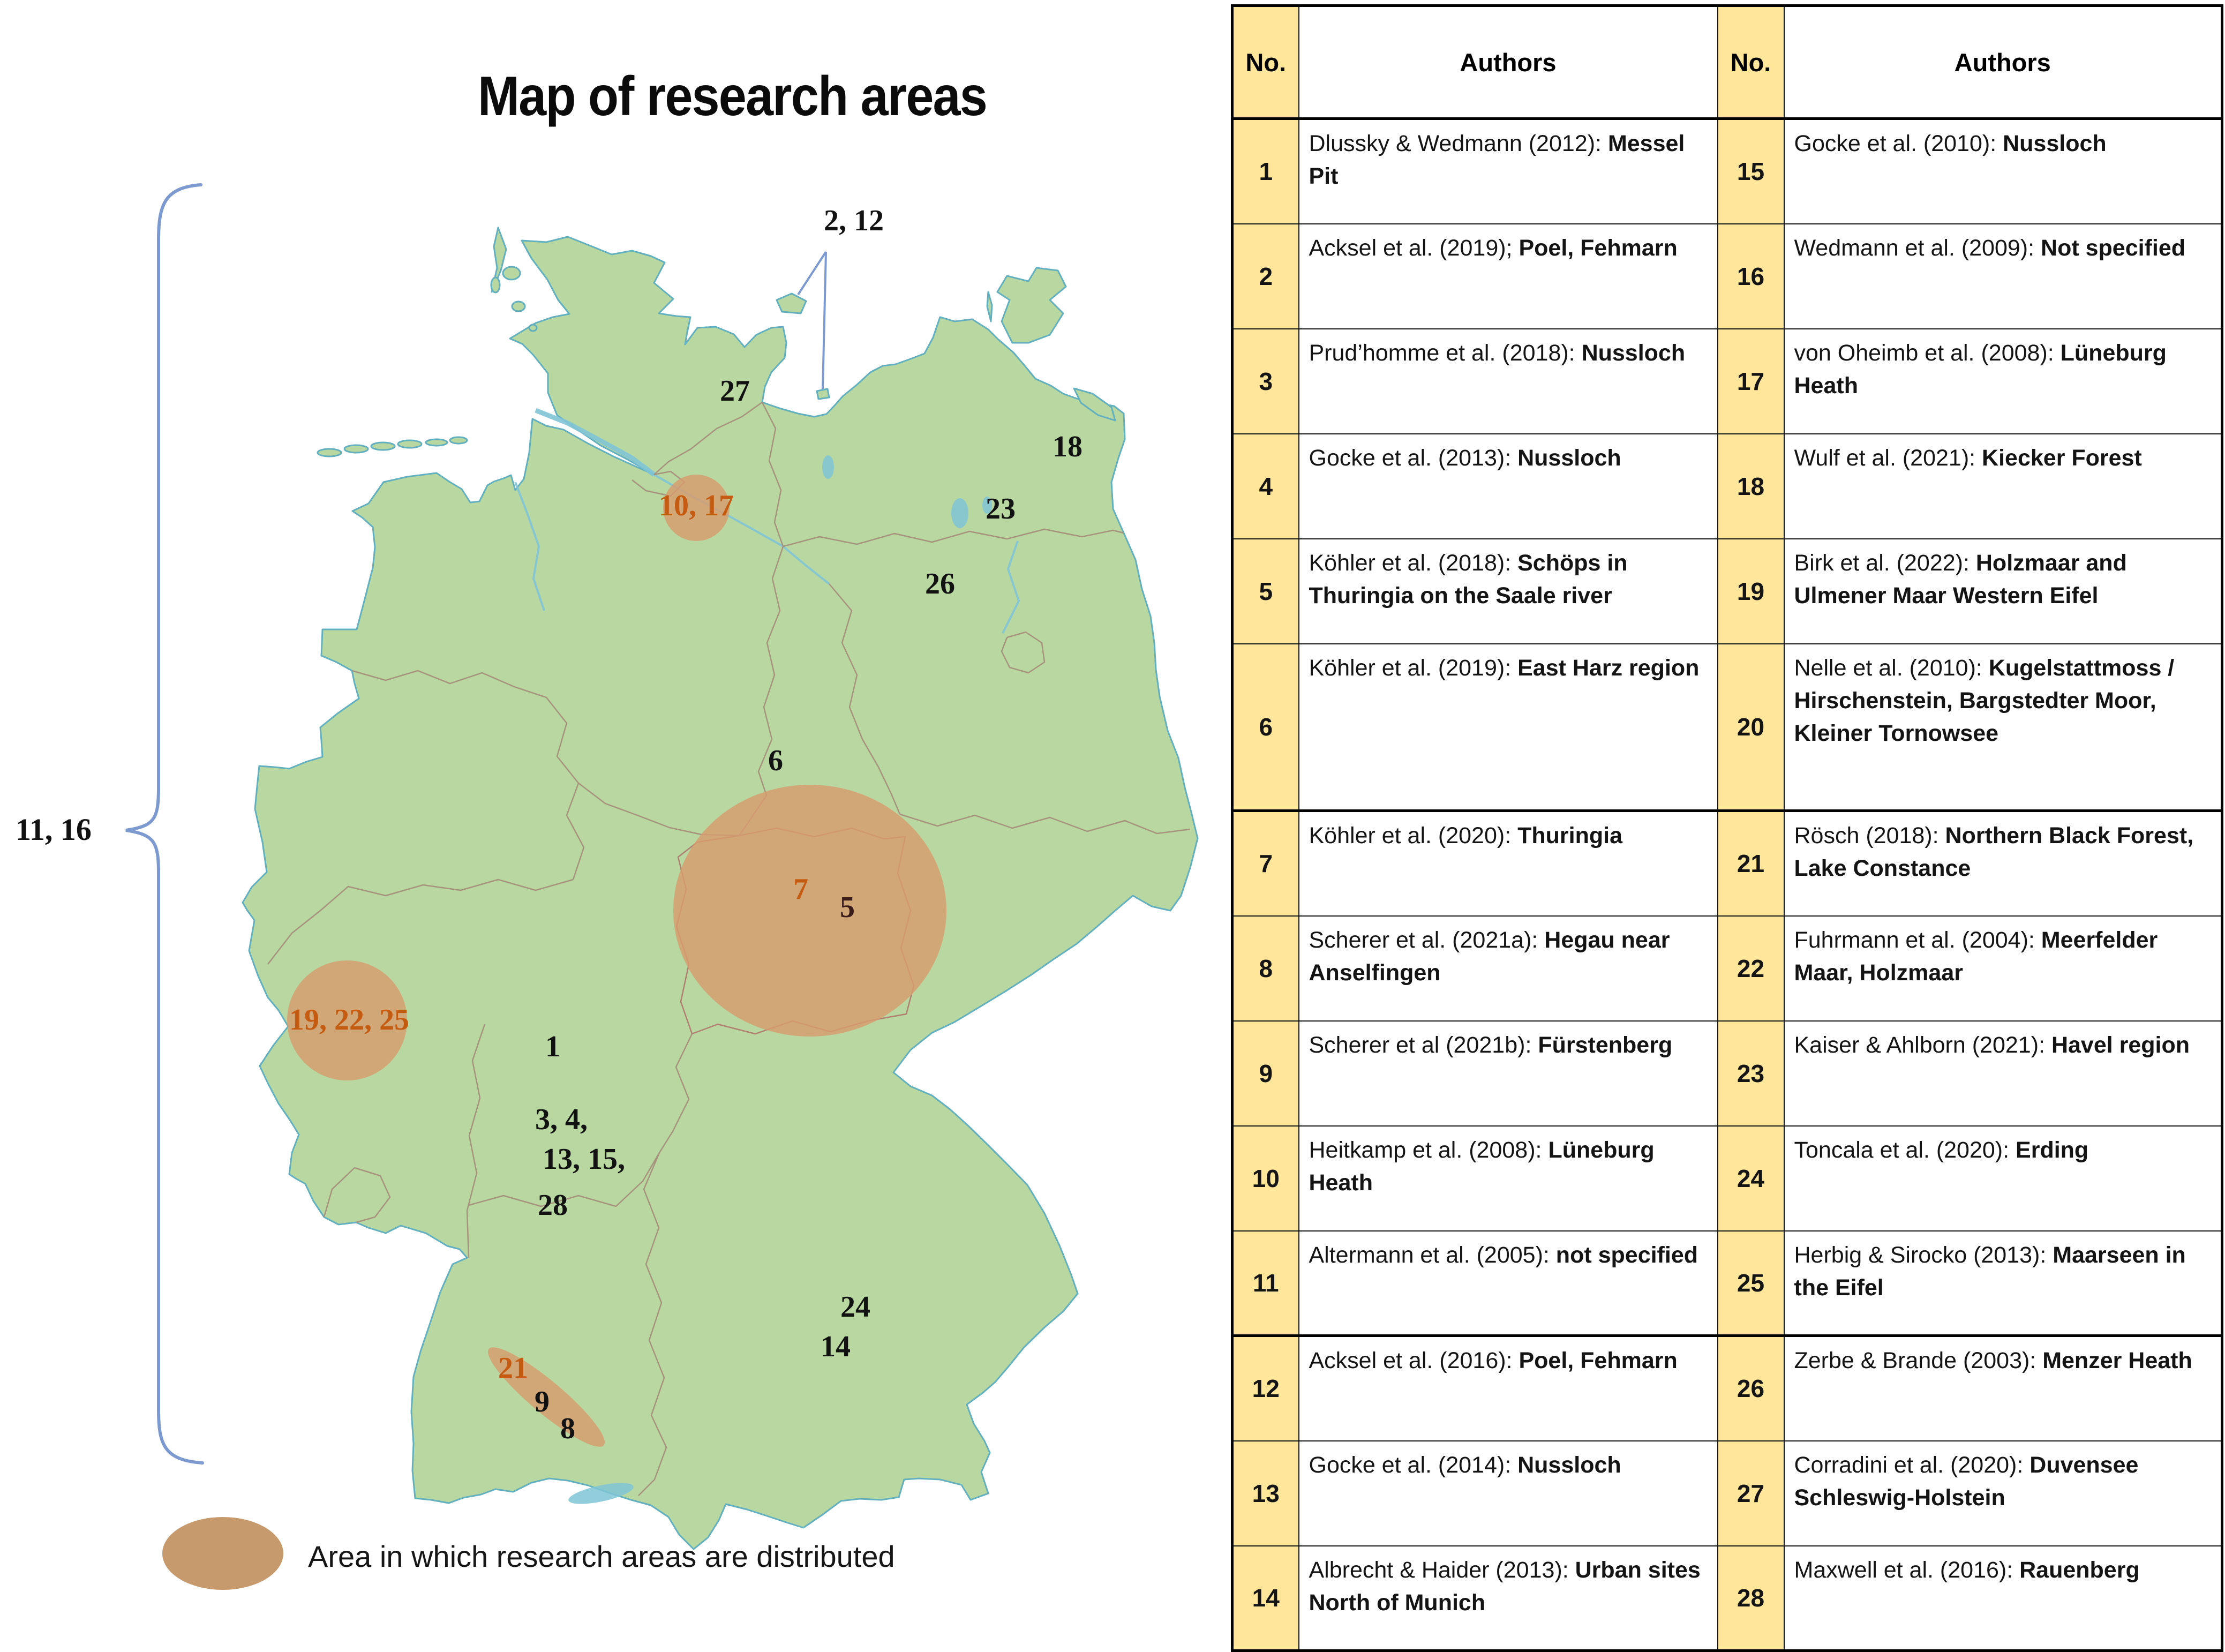  Describe the element at coordinates (1966, 1481) in the screenshot. I see `site-name-text: Duvensee Schleswig-Holstein` at that location.